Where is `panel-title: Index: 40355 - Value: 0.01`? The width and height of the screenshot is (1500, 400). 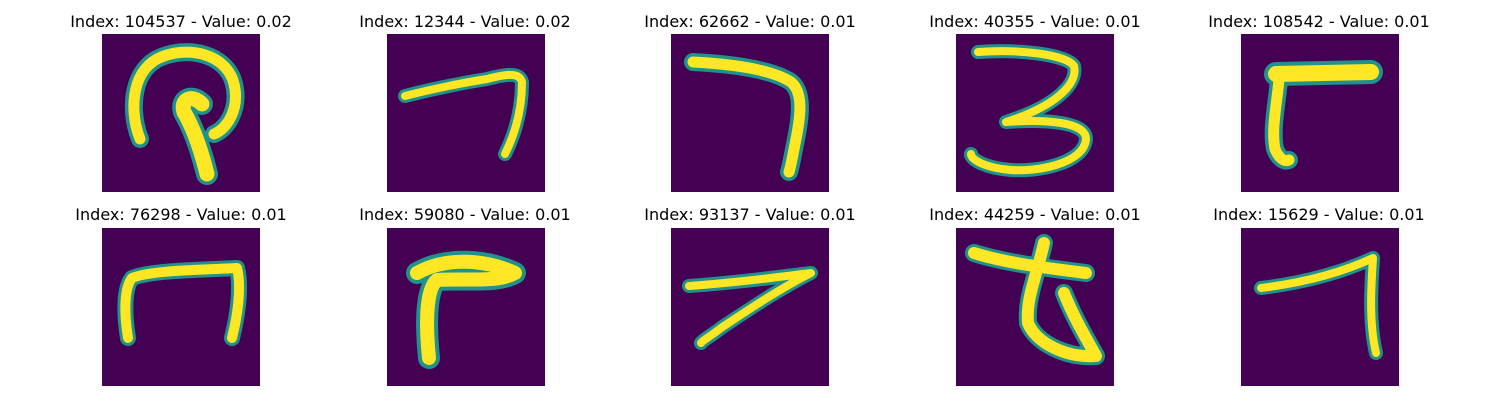
panel-title: Index: 40355 - Value: 0.01 is located at coordinates (1035, 21).